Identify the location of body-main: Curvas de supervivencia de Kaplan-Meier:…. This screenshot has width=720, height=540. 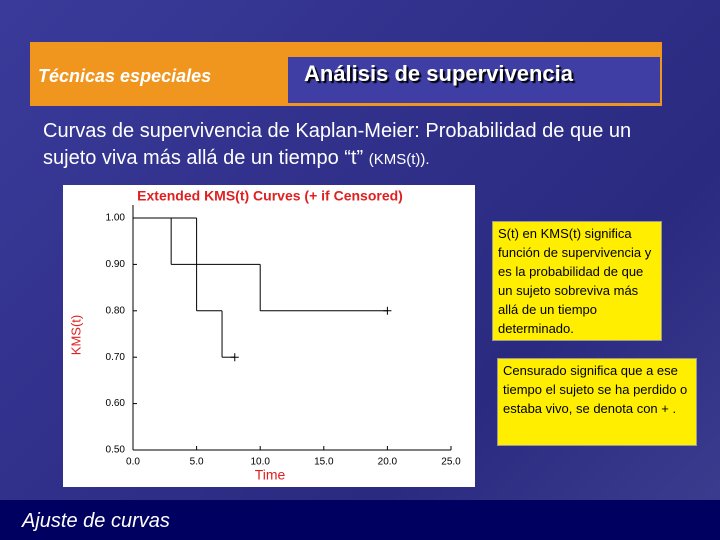
(337, 144).